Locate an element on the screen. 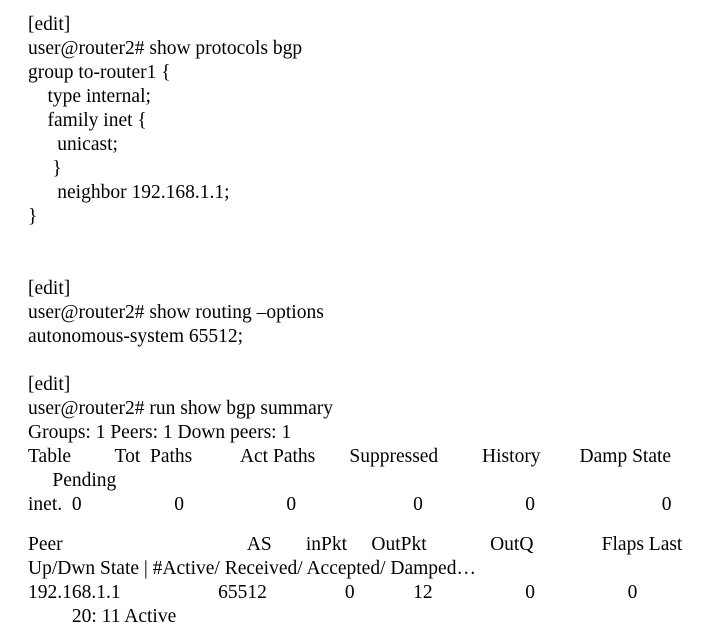 The image size is (713, 638). config-line: family inet { is located at coordinates (87, 120).